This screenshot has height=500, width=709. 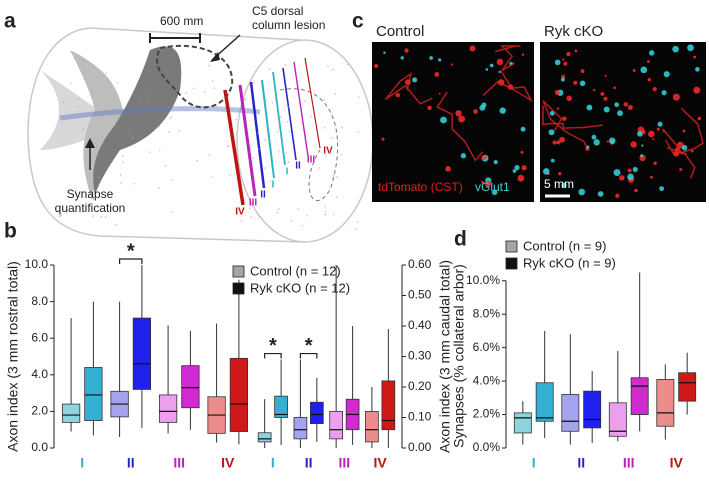 I want to click on y-tick-label: 0.0%, so click(x=487, y=447).